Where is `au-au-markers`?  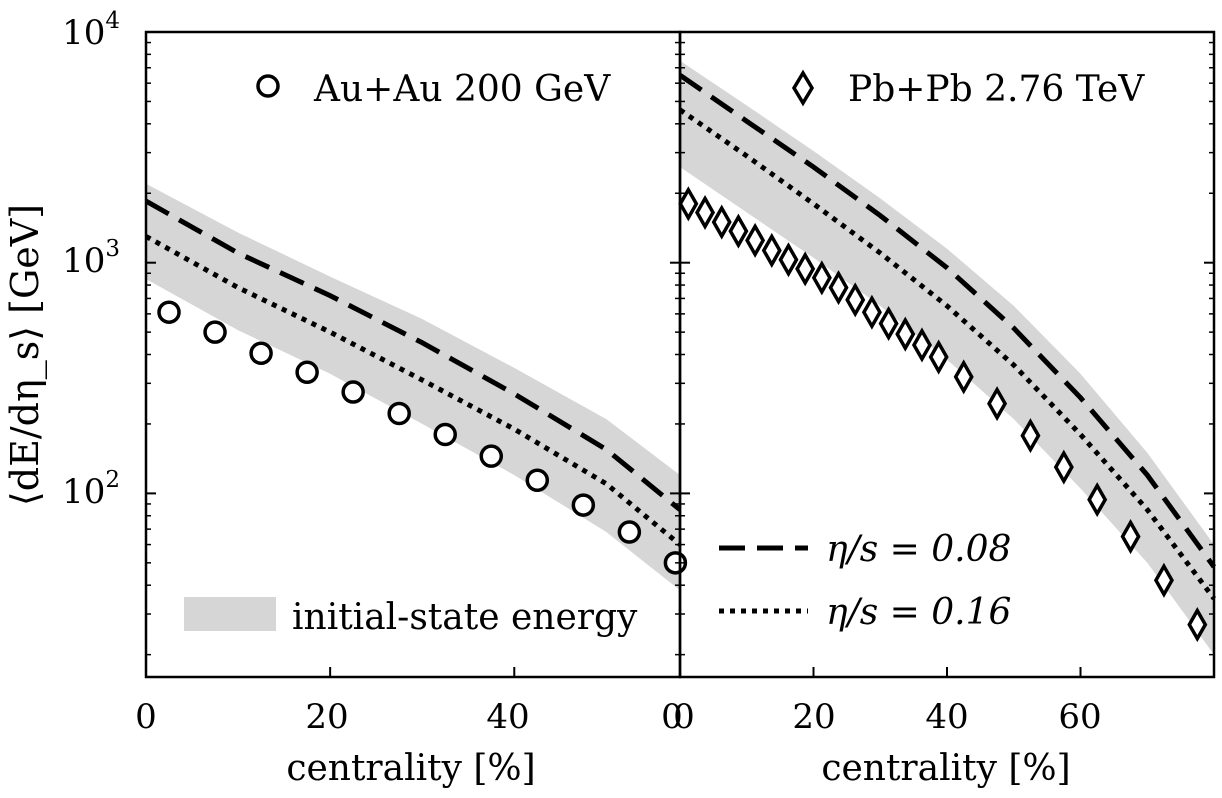
au-au-markers is located at coordinates (422, 437).